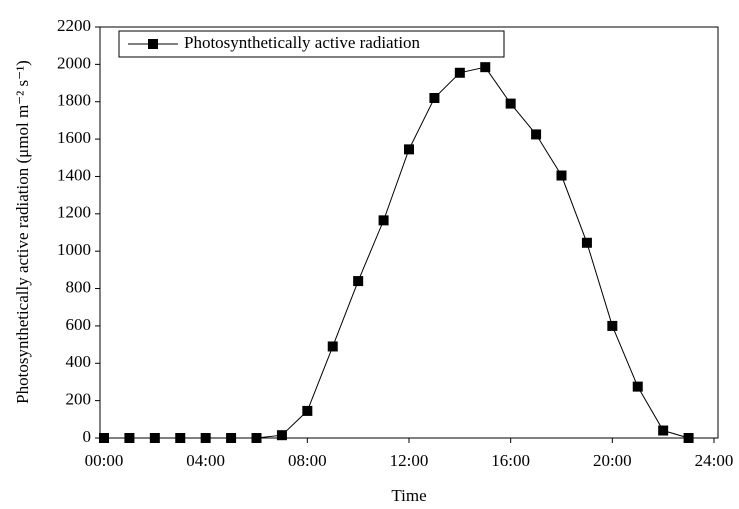 The image size is (739, 509). What do you see at coordinates (612, 460) in the screenshot?
I see `x-tick-label: 20:00` at bounding box center [612, 460].